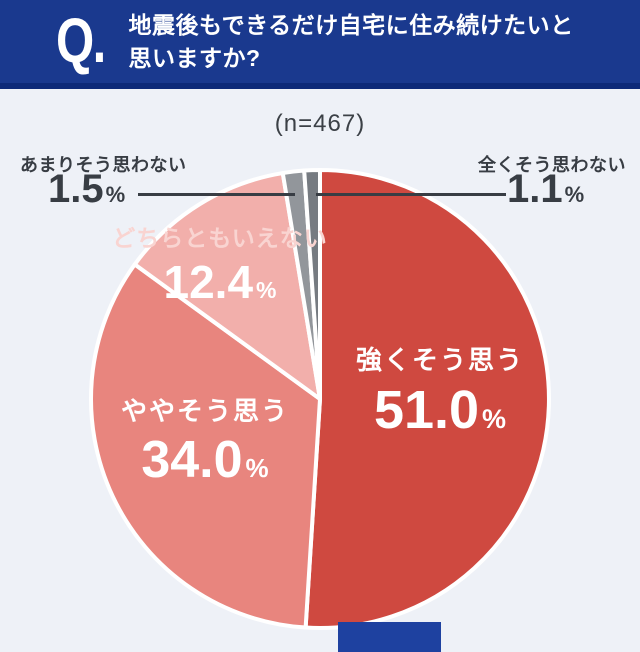  Describe the element at coordinates (439, 360) in the screenshot. I see `slice-category-strongly-agree: 強くそう思う` at that location.